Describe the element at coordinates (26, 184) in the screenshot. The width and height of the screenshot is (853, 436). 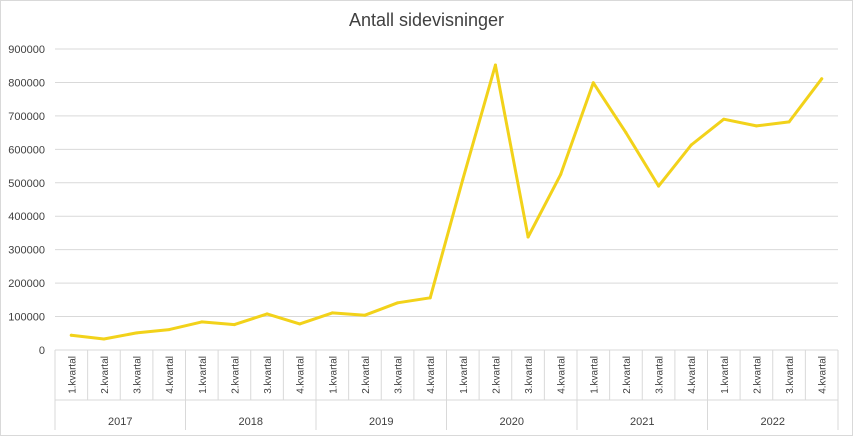
I see `y-tick-label: 500000` at that location.